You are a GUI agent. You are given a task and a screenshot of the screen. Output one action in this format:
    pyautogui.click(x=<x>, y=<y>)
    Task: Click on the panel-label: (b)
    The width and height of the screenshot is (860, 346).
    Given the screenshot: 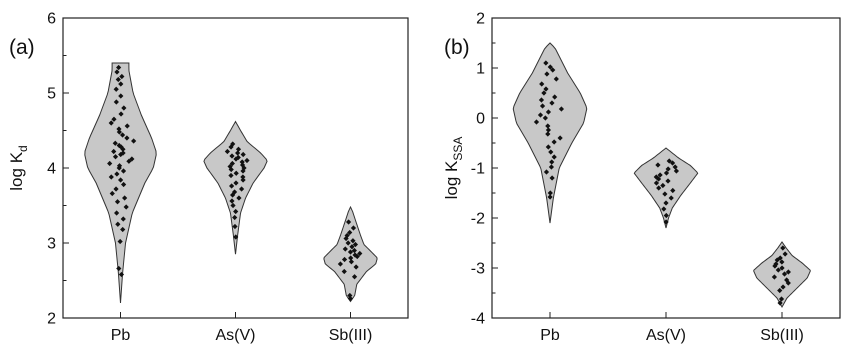 What is the action you would take?
    pyautogui.click(x=457, y=47)
    